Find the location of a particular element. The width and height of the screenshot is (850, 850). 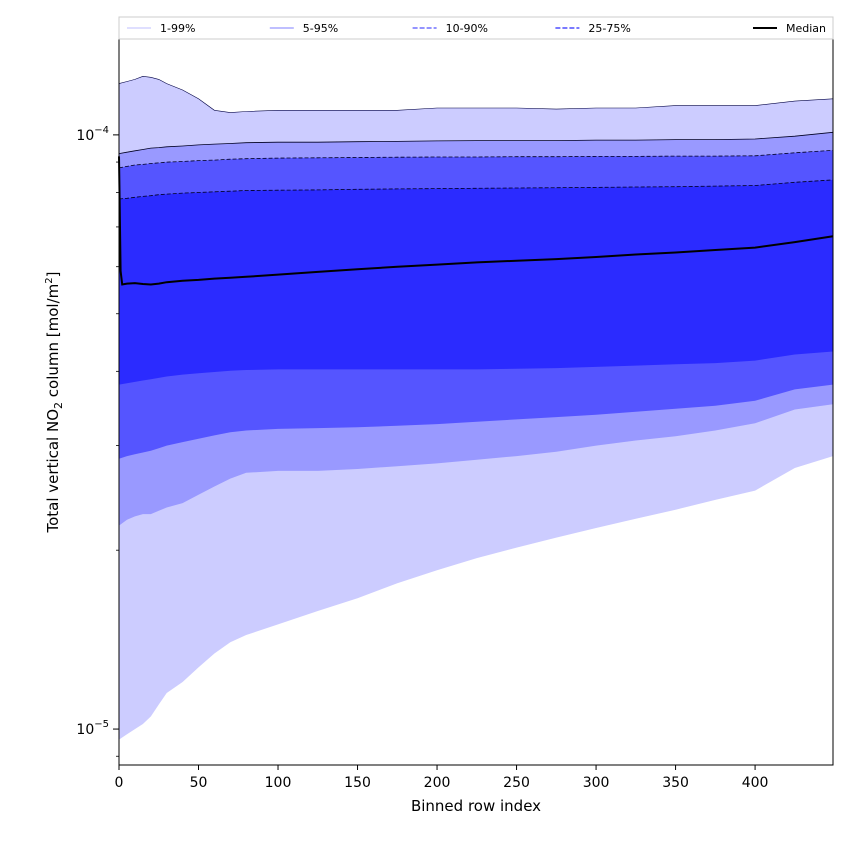

x-axis-label: Binned row index is located at coordinates (476, 806).